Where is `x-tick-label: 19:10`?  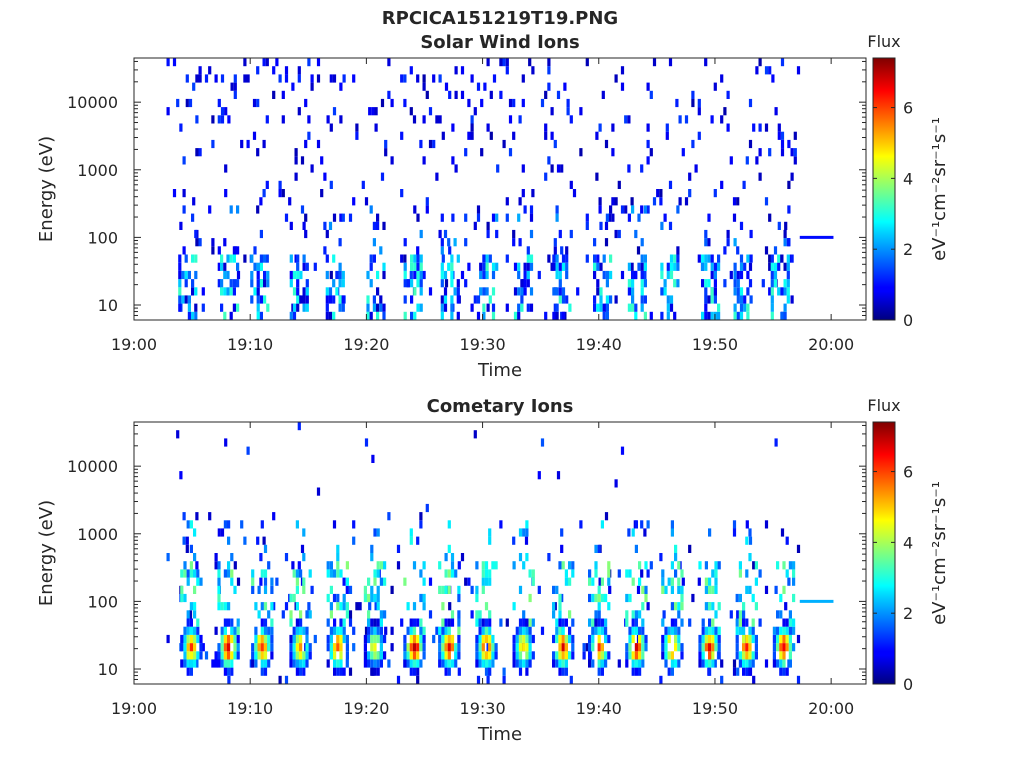 x-tick-label: 19:10 is located at coordinates (250, 344).